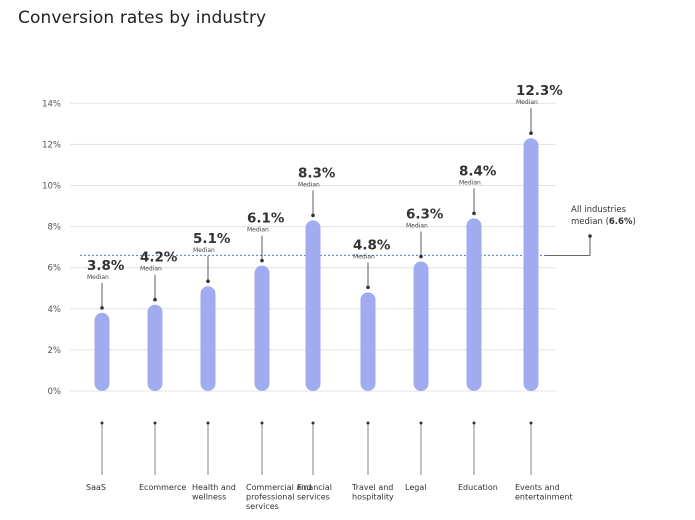 Image resolution: width=695 pixels, height=520 pixels. Describe the element at coordinates (55, 392) in the screenshot. I see `y-tick-label: 0%` at that location.